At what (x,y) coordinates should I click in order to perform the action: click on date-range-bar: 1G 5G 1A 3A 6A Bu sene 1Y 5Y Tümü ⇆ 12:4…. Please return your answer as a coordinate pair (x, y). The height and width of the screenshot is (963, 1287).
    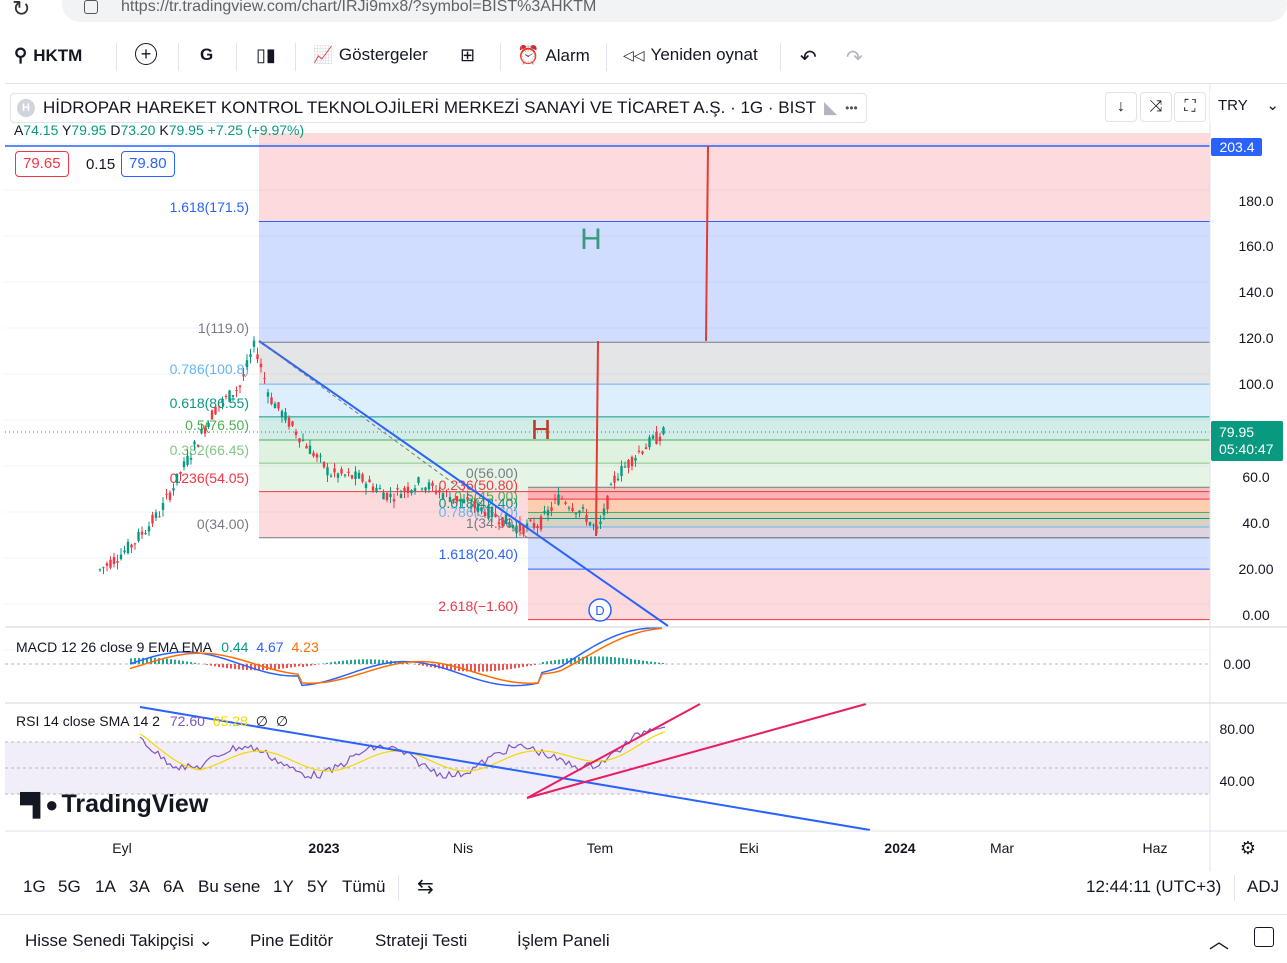
    Looking at the image, I should click on (643, 888).